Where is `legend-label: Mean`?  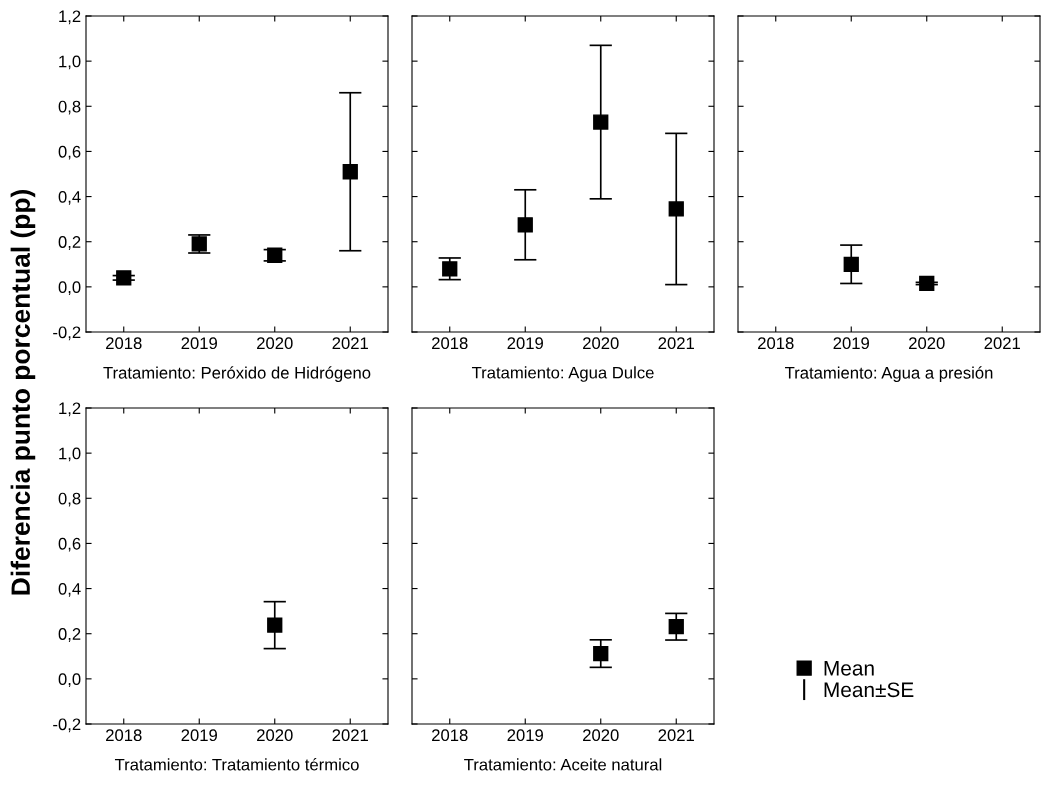
legend-label: Mean is located at coordinates (849, 668).